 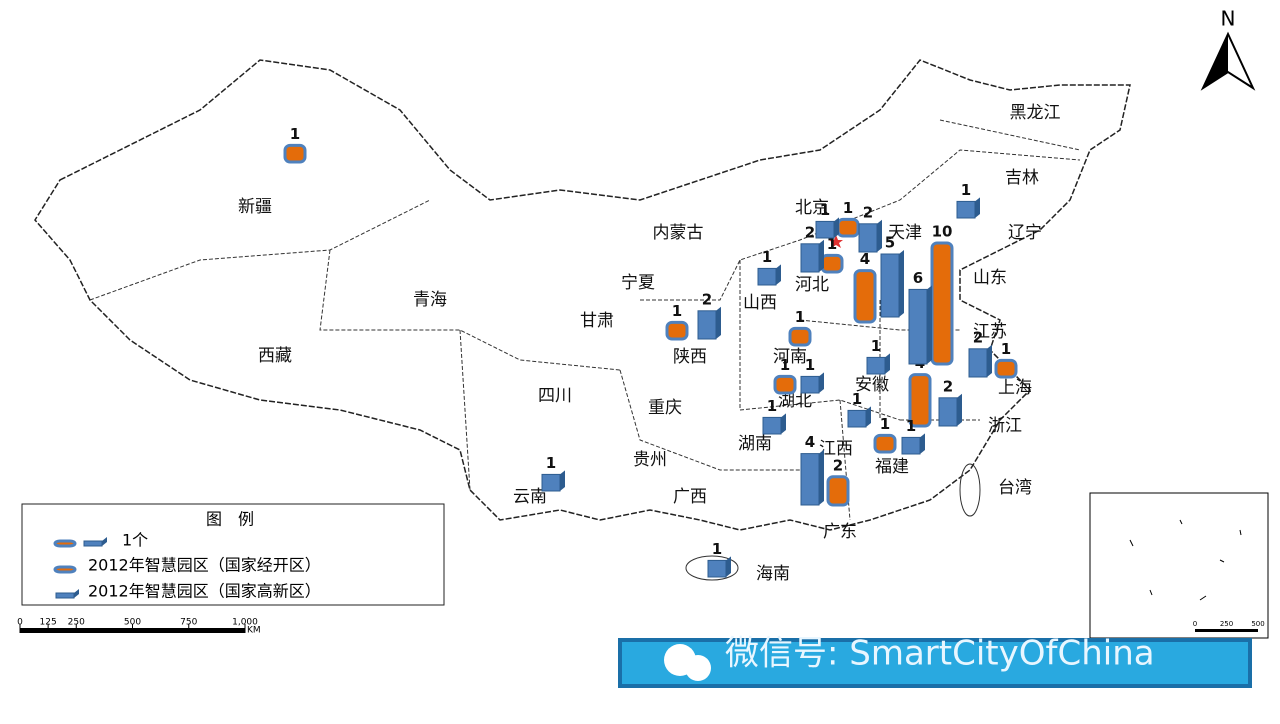 What do you see at coordinates (132, 623) in the screenshot?
I see `scale-label: 500` at bounding box center [132, 623].